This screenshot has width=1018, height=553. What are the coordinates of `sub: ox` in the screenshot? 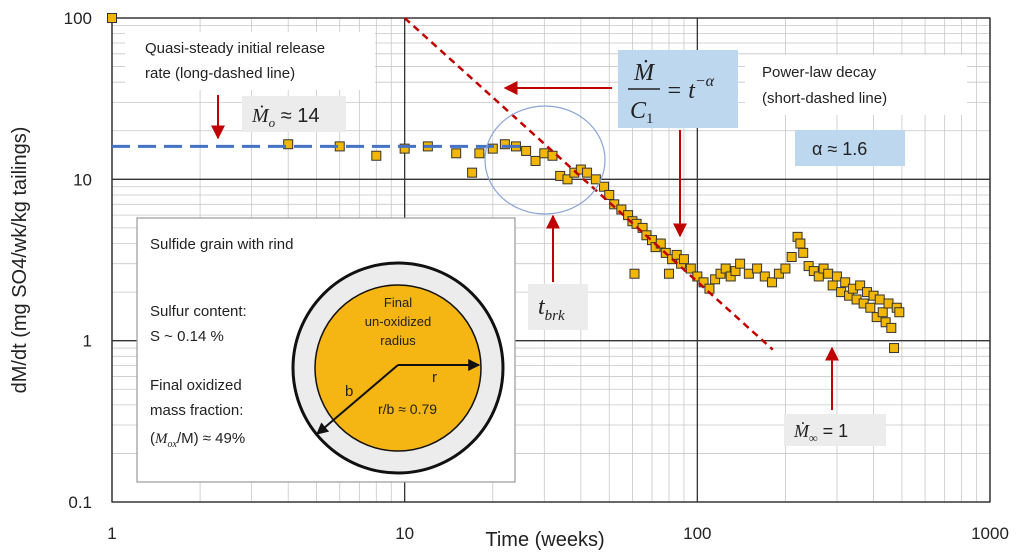 It's located at (173, 444).